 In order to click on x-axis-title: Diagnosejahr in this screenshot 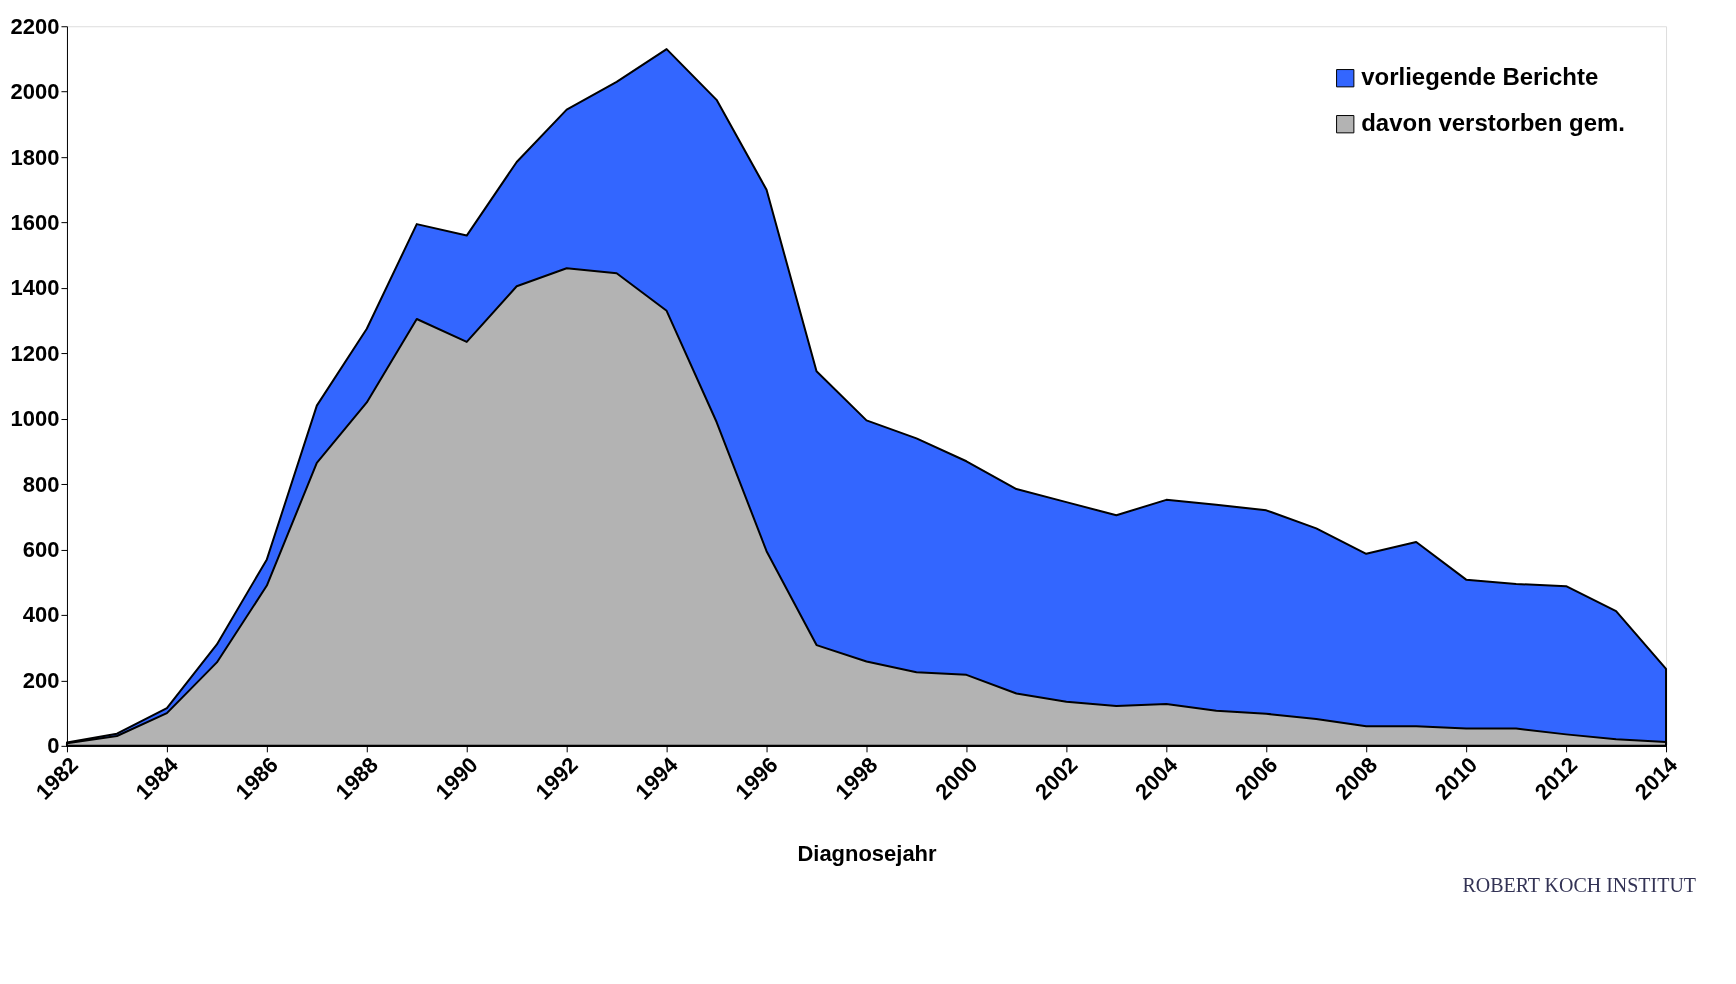, I will do `click(867, 853)`.